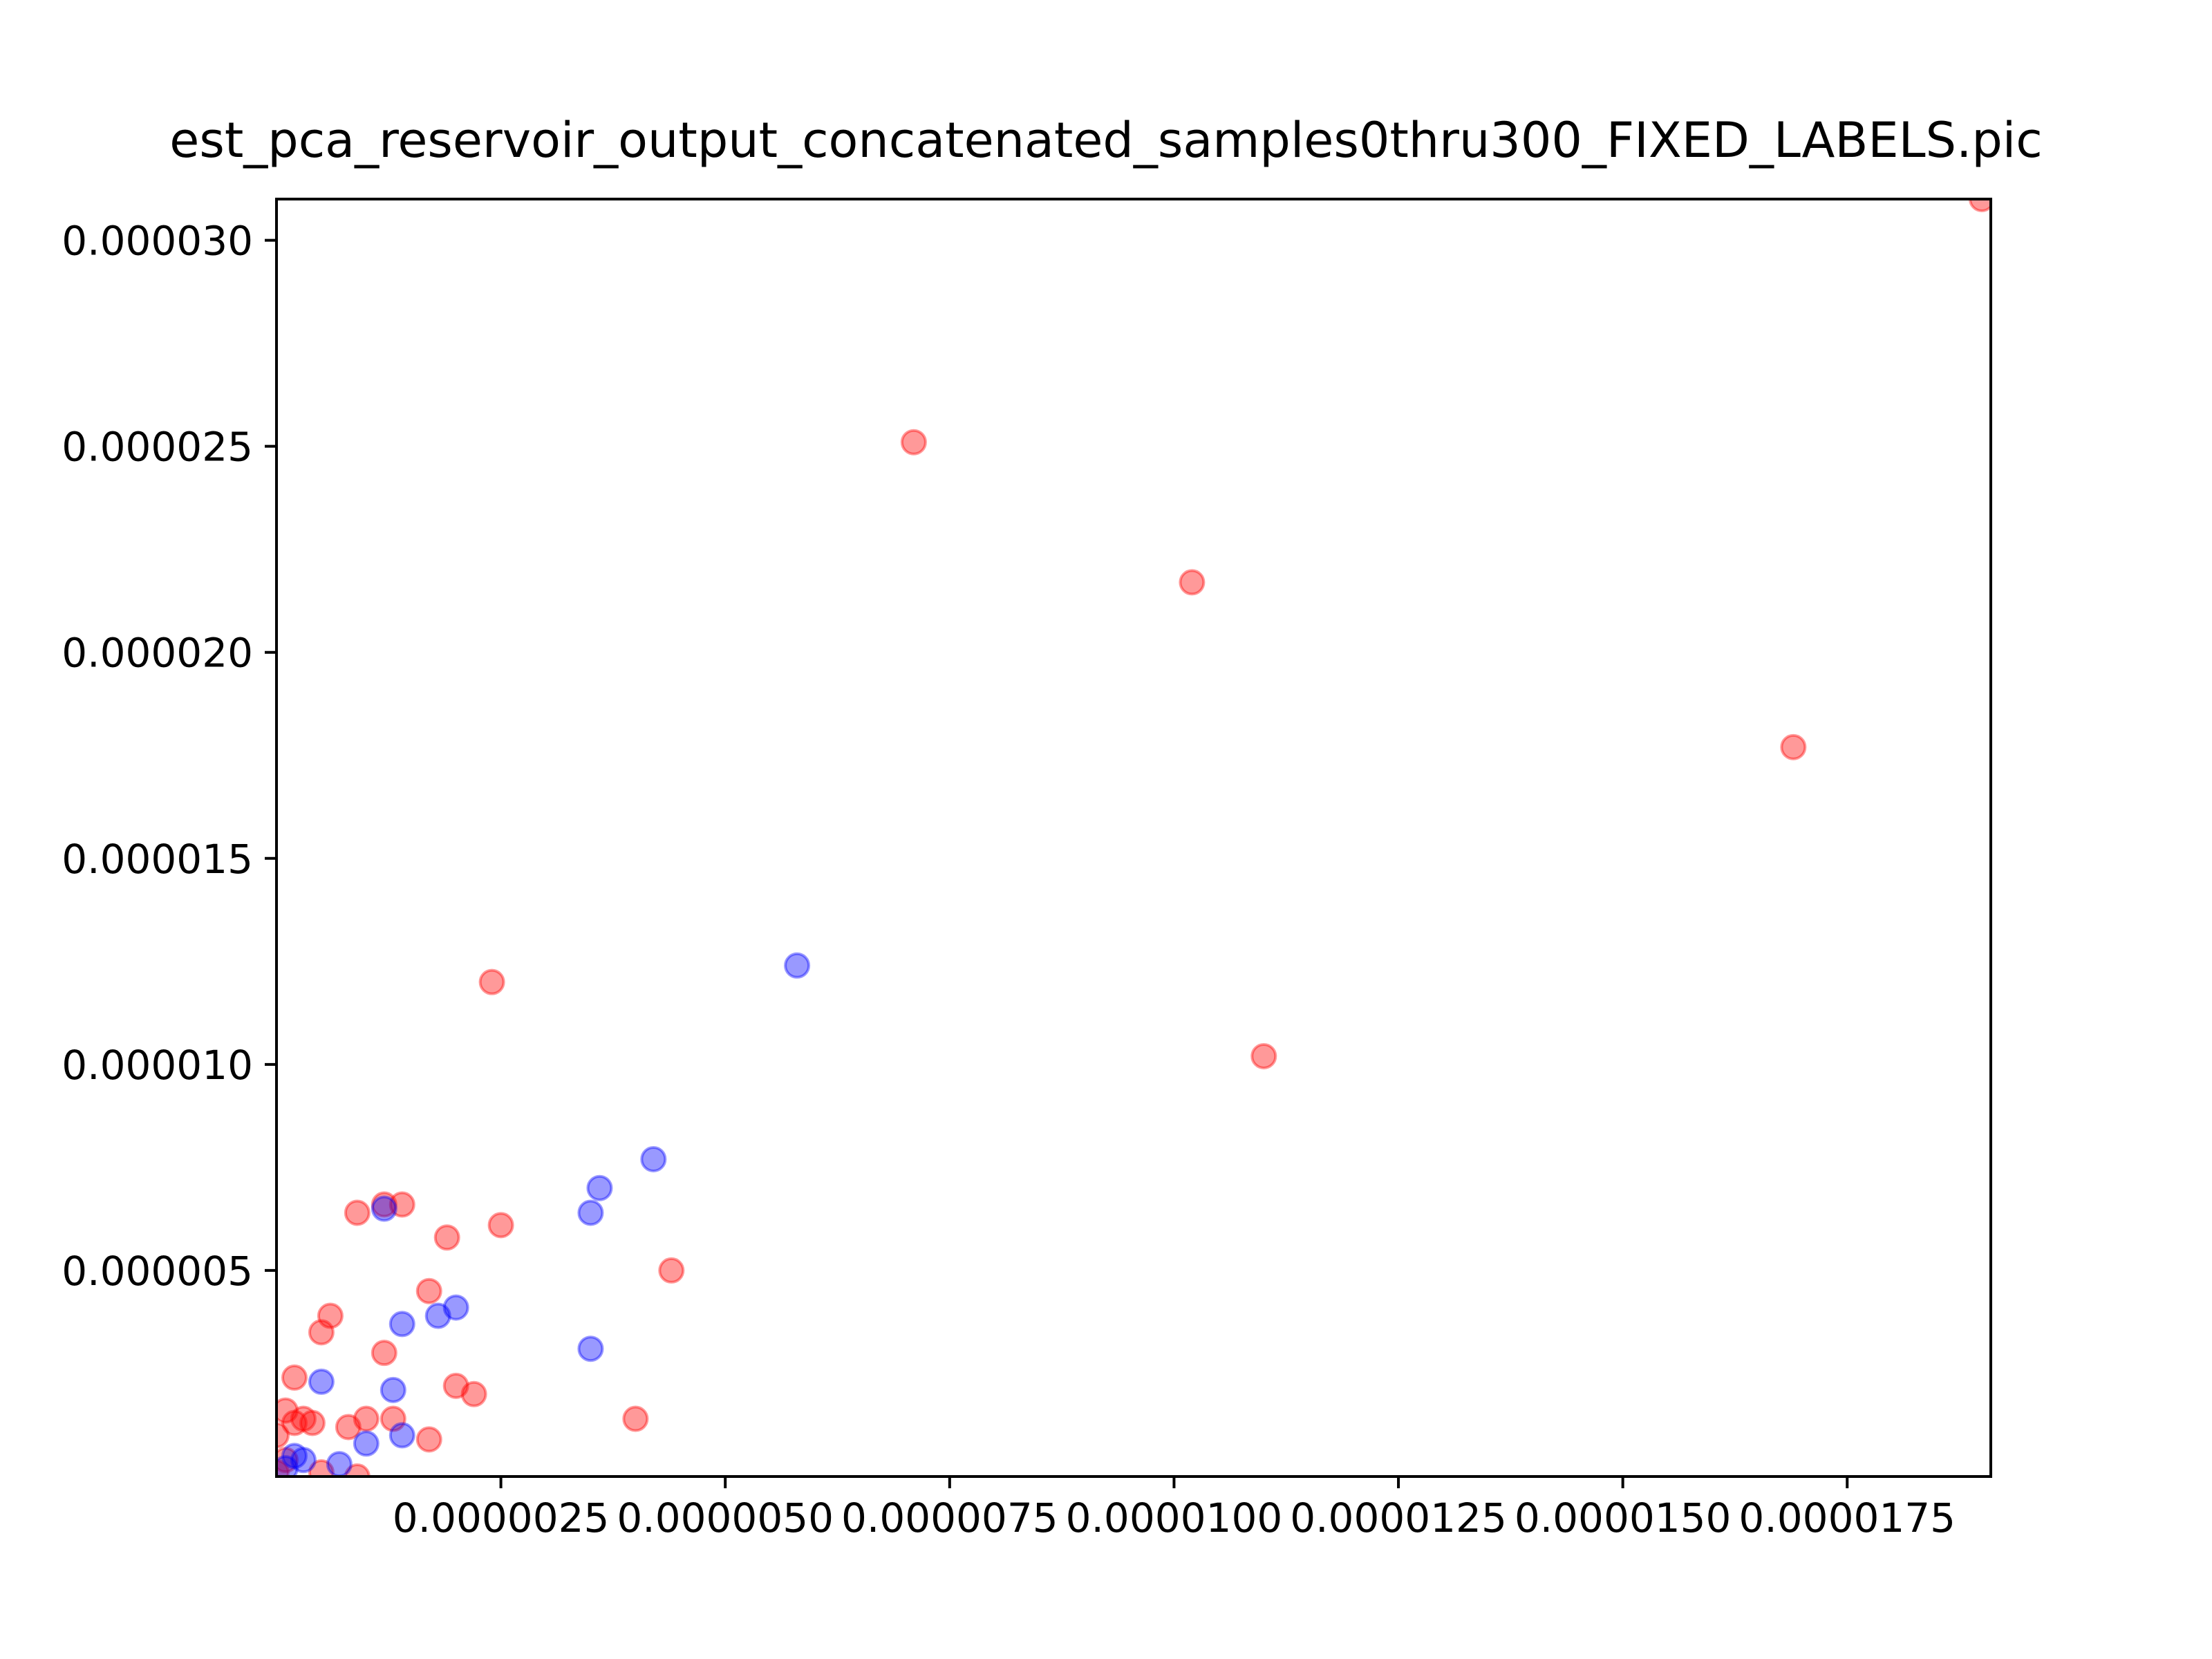 This screenshot has height=1659, width=2212. What do you see at coordinates (725, 1517) in the screenshot?
I see `x-tick-label: 0.0000050` at bounding box center [725, 1517].